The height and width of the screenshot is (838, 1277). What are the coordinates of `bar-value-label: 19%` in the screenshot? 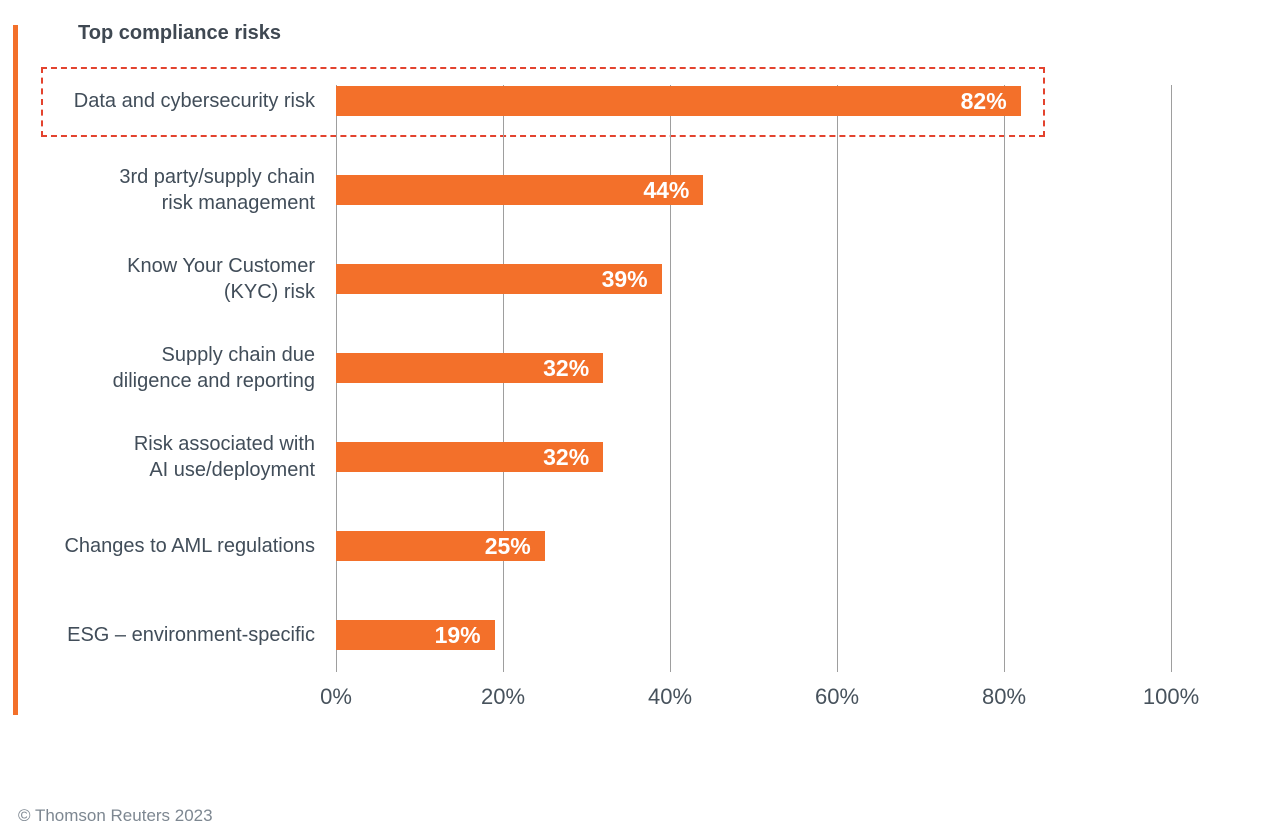 It's located at (457, 634).